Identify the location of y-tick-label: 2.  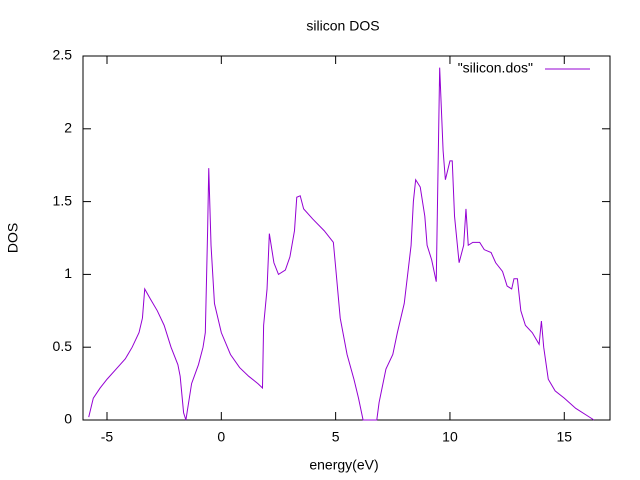
(68, 128).